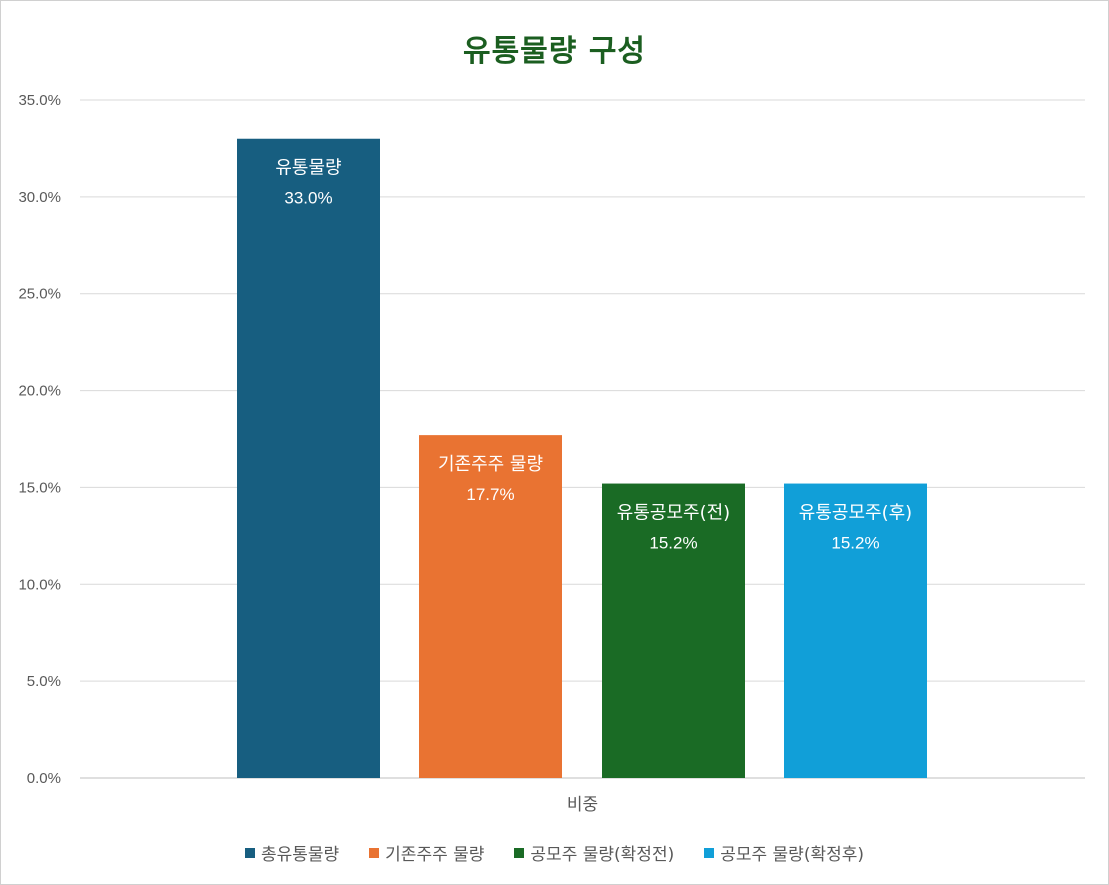  I want to click on legend-label: 공모주 물량(확정전), so click(602, 855).